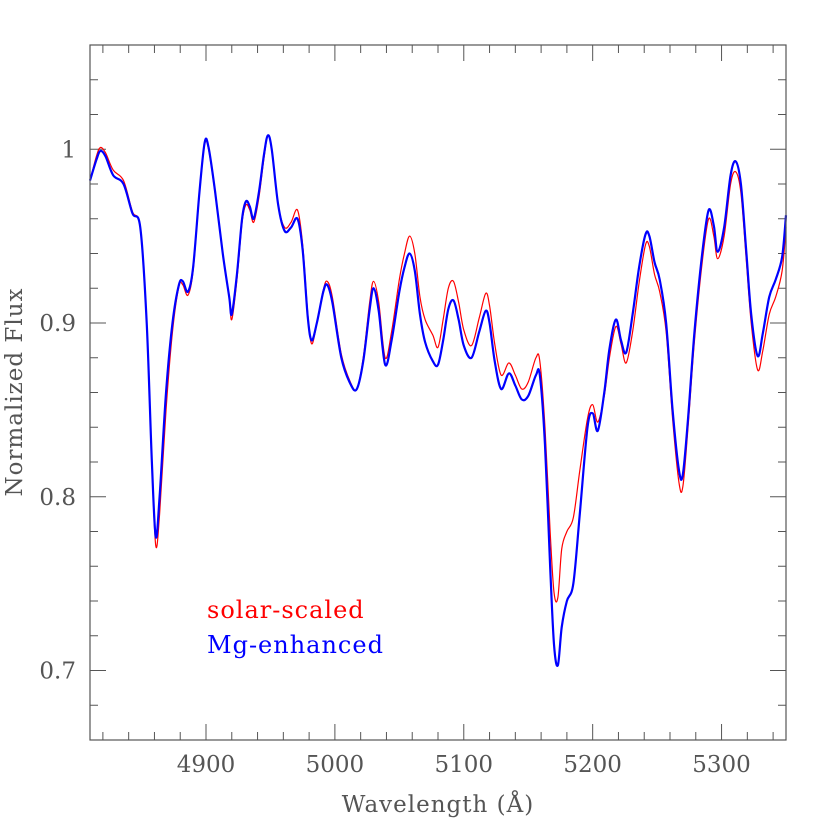 The width and height of the screenshot is (830, 830). What do you see at coordinates (438, 804) in the screenshot?
I see `x-axis-label: Wavelength (Å)` at bounding box center [438, 804].